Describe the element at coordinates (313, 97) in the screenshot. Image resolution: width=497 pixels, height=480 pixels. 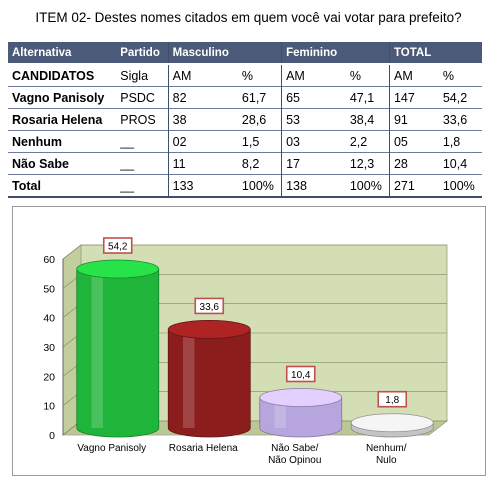
I see `table-cell: 65` at that location.